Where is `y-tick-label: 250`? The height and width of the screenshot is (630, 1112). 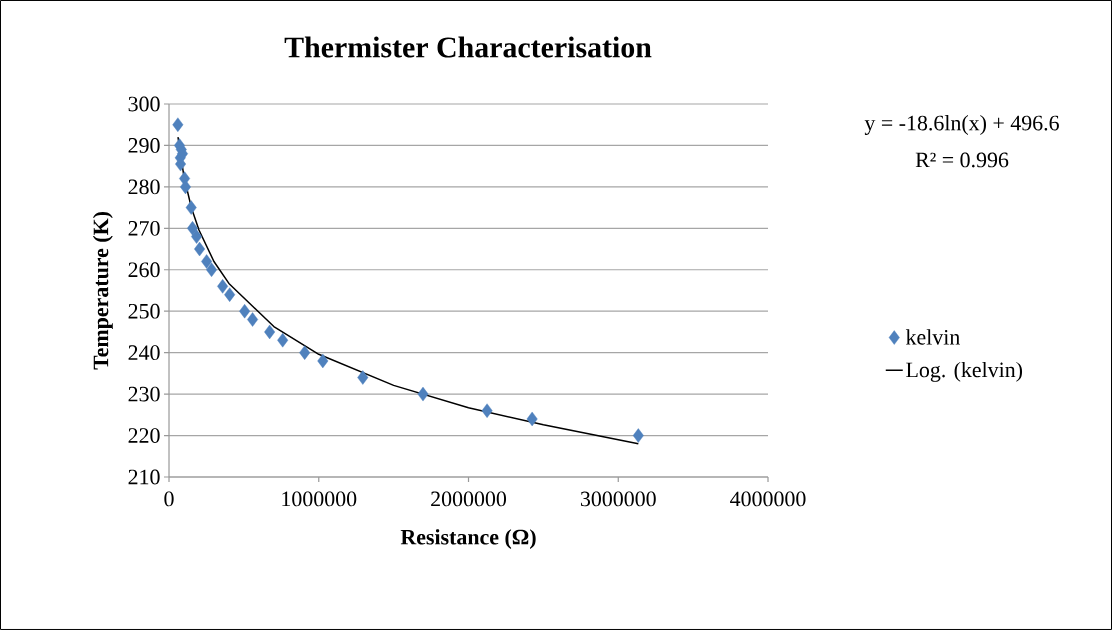
y-tick-label: 250 is located at coordinates (144, 311).